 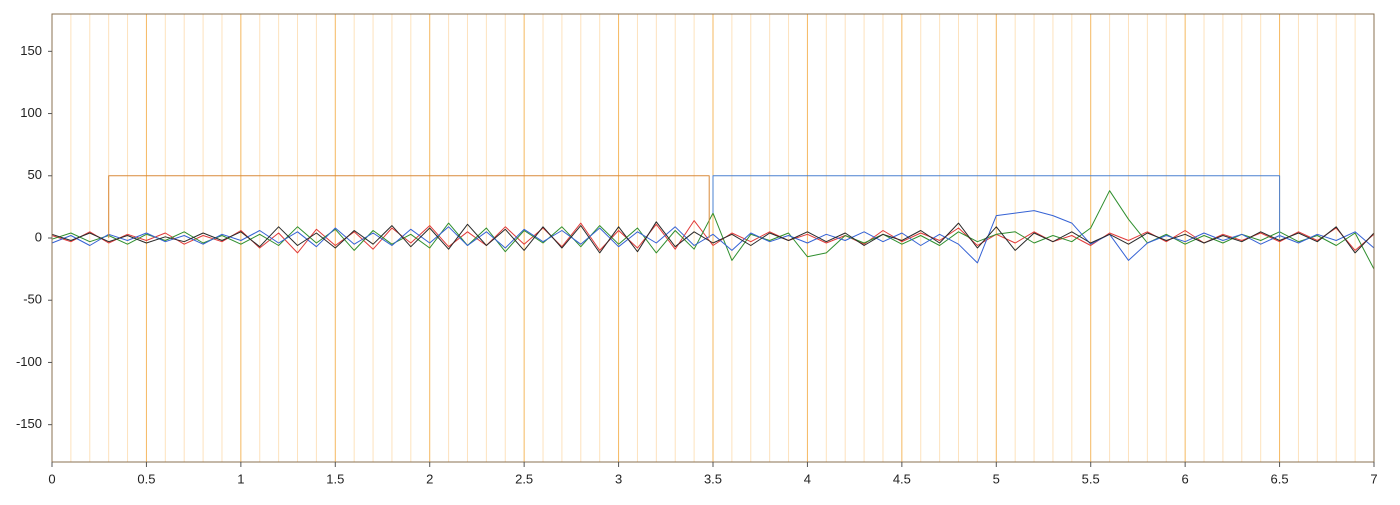 What do you see at coordinates (1185, 478) in the screenshot?
I see `x-tick-label: 6` at bounding box center [1185, 478].